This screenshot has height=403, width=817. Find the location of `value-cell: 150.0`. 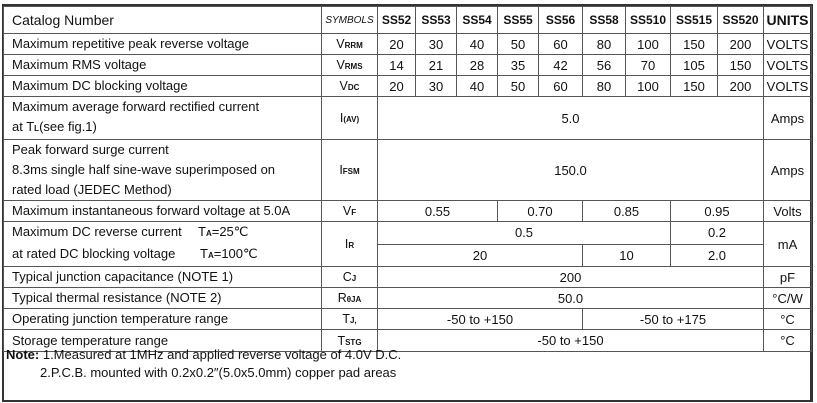

value-cell: 150.0 is located at coordinates (570, 170).